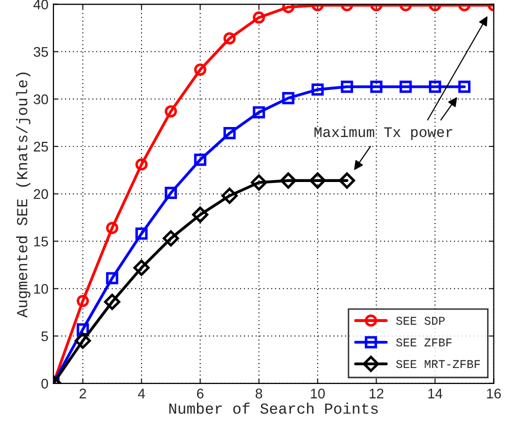 The height and width of the screenshot is (426, 509). I want to click on y-tick-label: 20, so click(41, 194).